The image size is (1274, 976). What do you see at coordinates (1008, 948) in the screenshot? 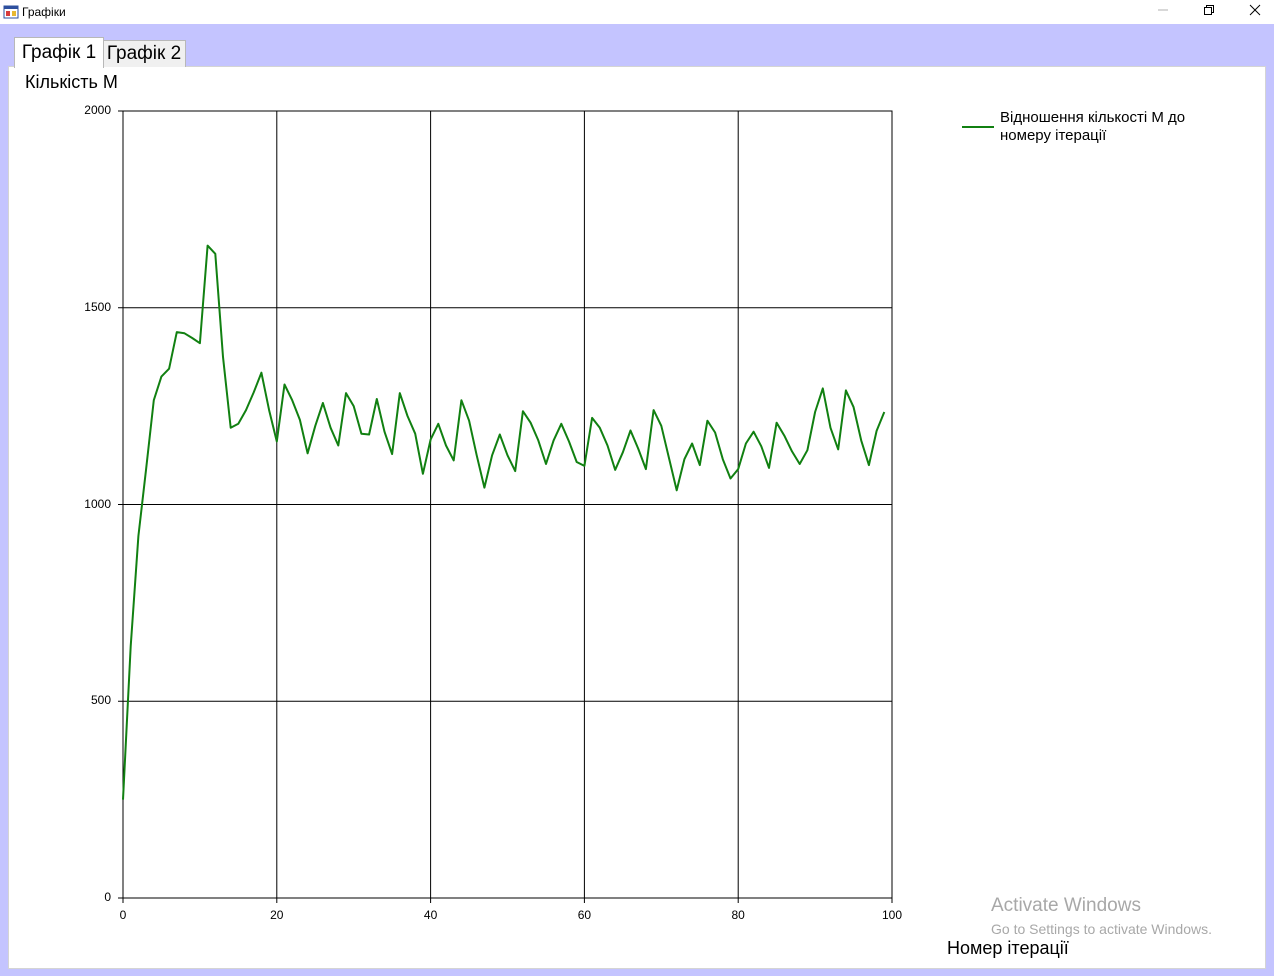
I see `x-axis-title: Номер ітерації` at bounding box center [1008, 948].